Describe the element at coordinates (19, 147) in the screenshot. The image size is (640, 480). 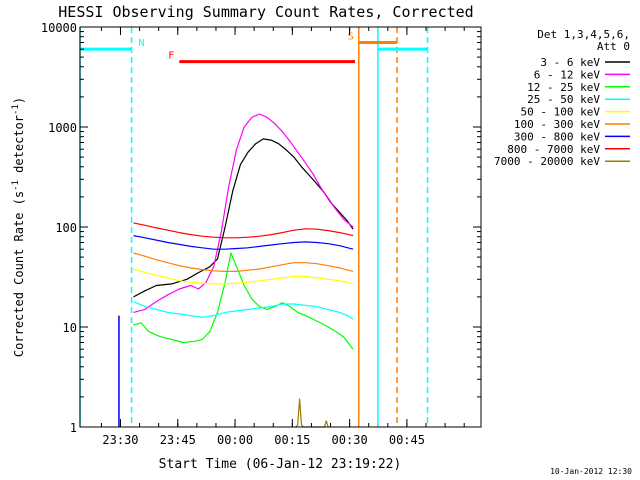
I see `y-axis-label-mid: detector` at that location.